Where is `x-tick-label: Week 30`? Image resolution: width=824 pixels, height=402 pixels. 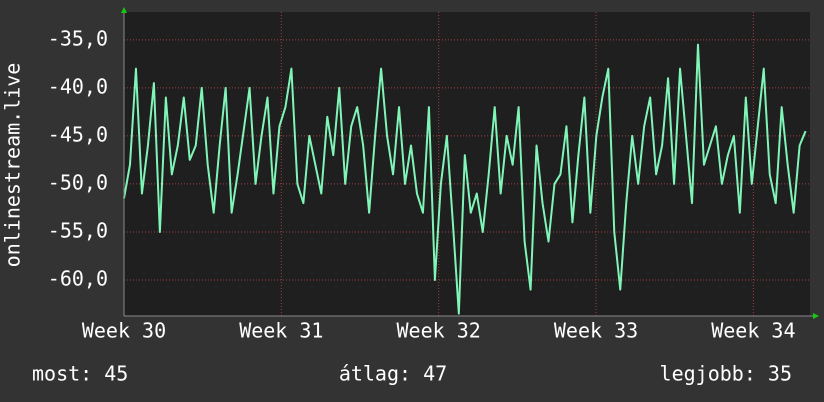
x-tick-label: Week 30 is located at coordinates (124, 331).